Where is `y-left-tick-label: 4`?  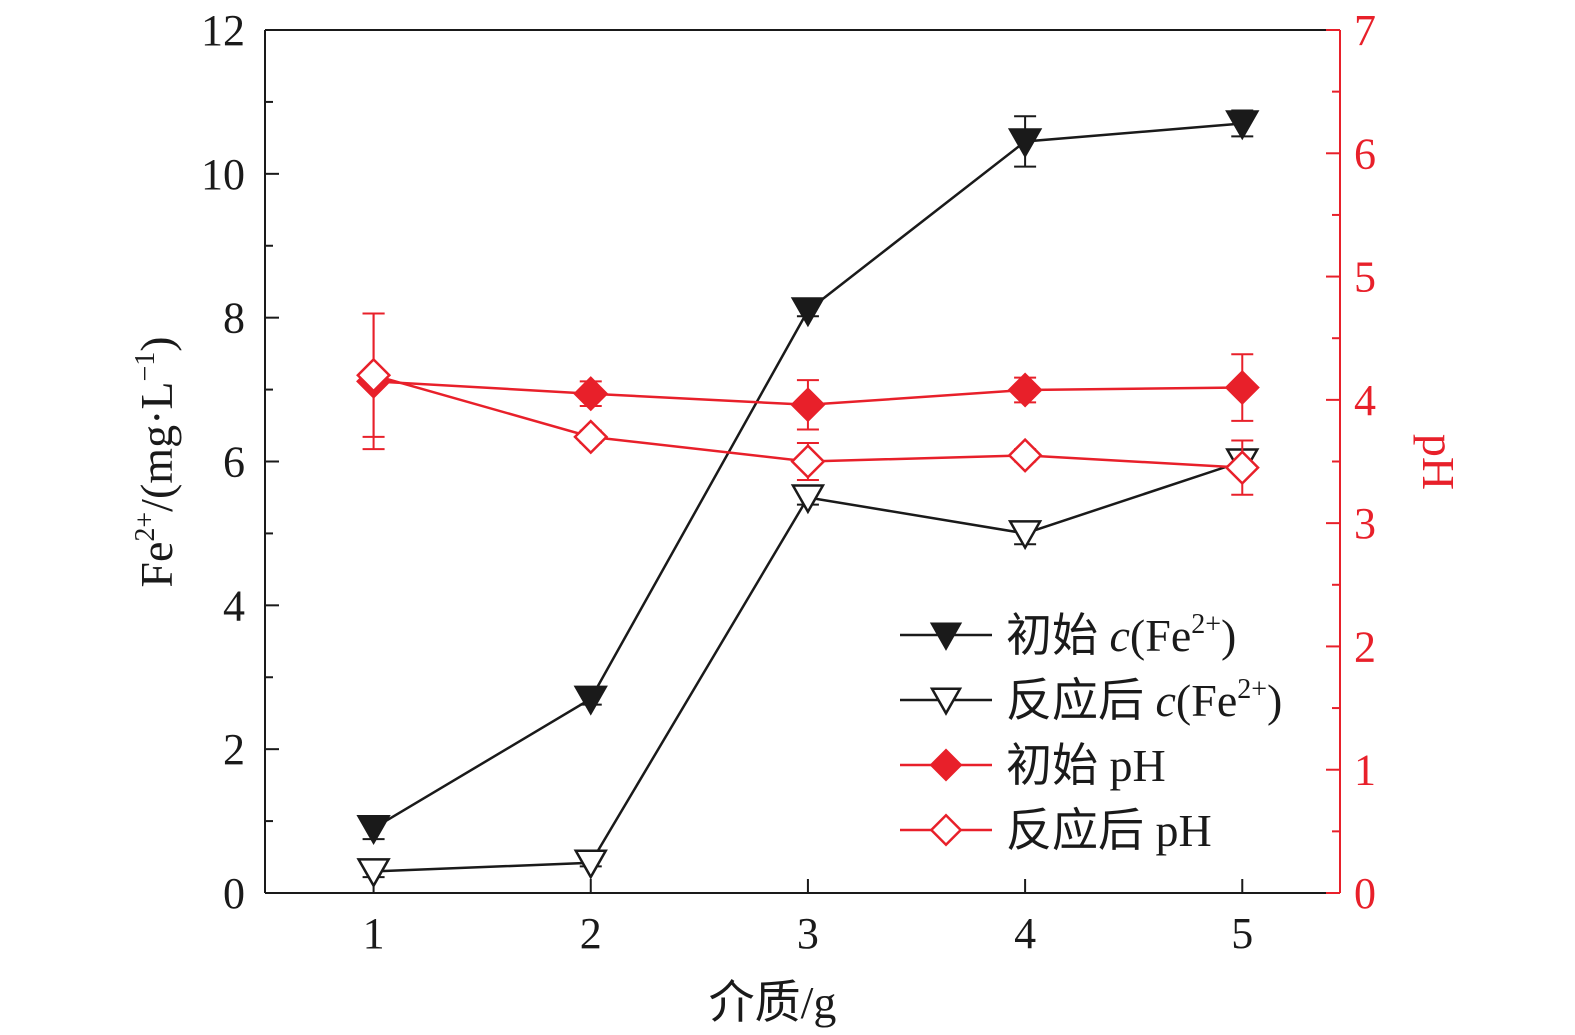
y-left-tick-label: 4 is located at coordinates (234, 605).